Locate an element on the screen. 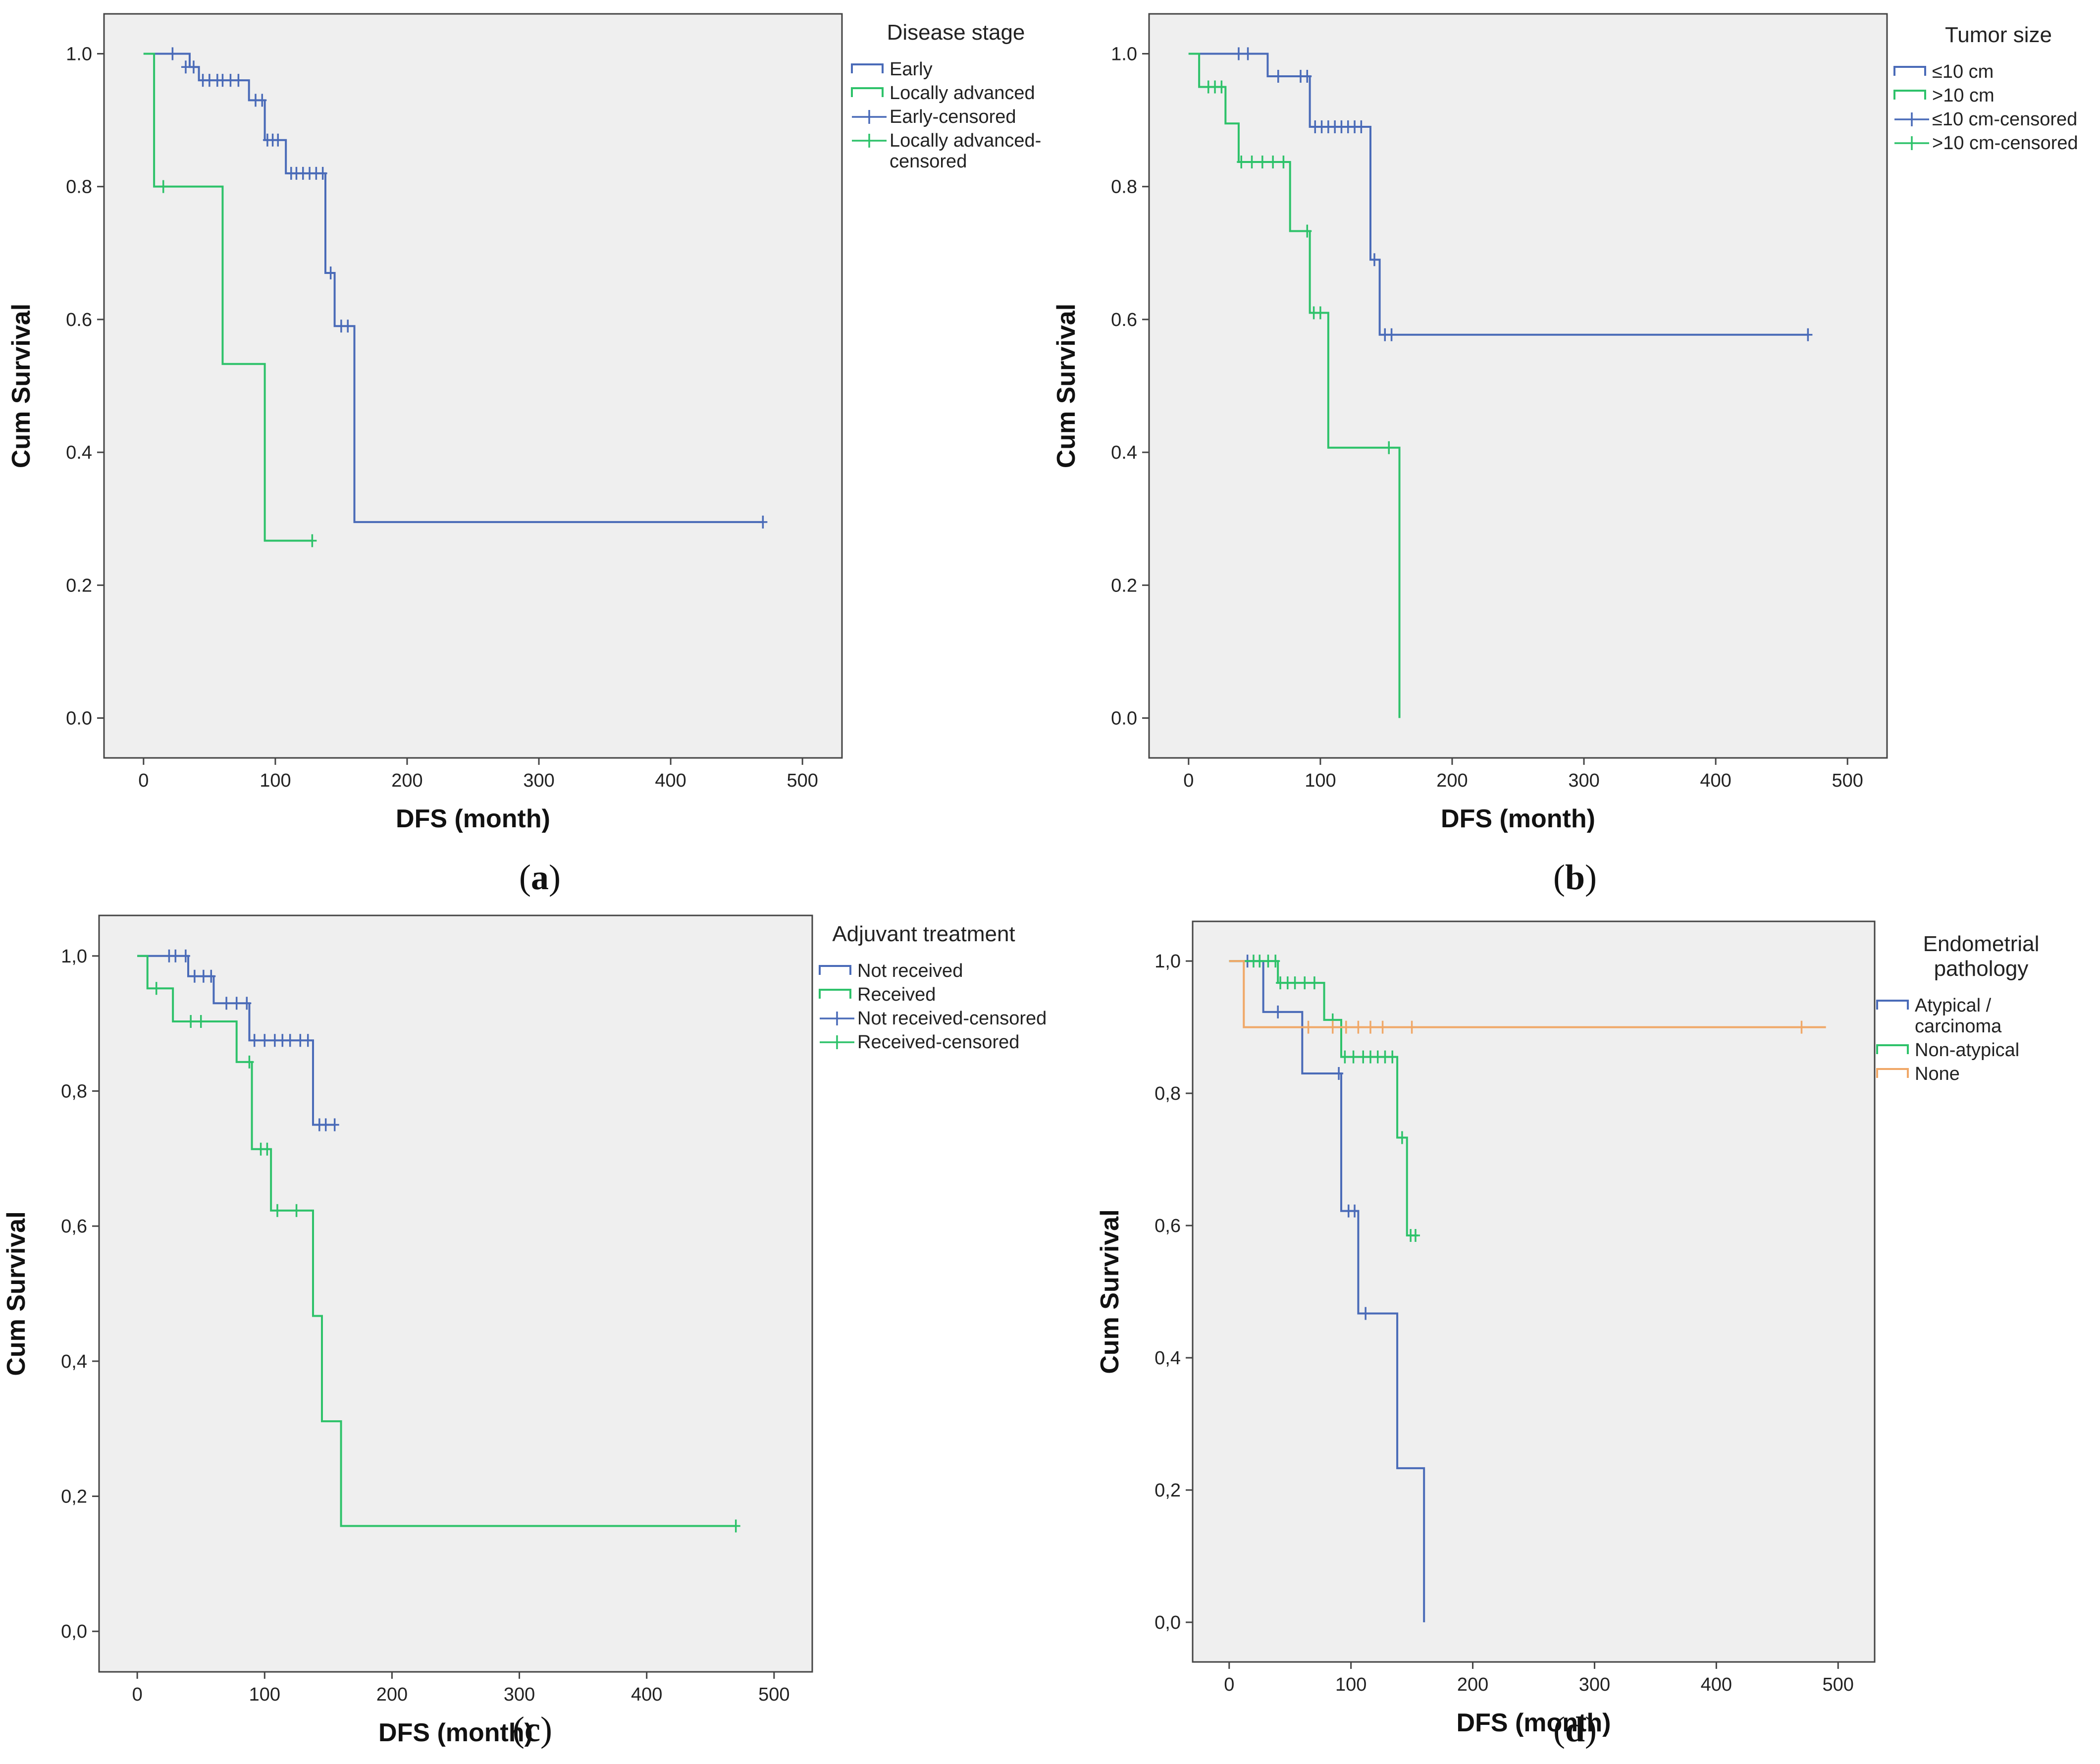 This screenshot has width=2100, height=1764. y-tick-label: 0.0 is located at coordinates (1124, 718).